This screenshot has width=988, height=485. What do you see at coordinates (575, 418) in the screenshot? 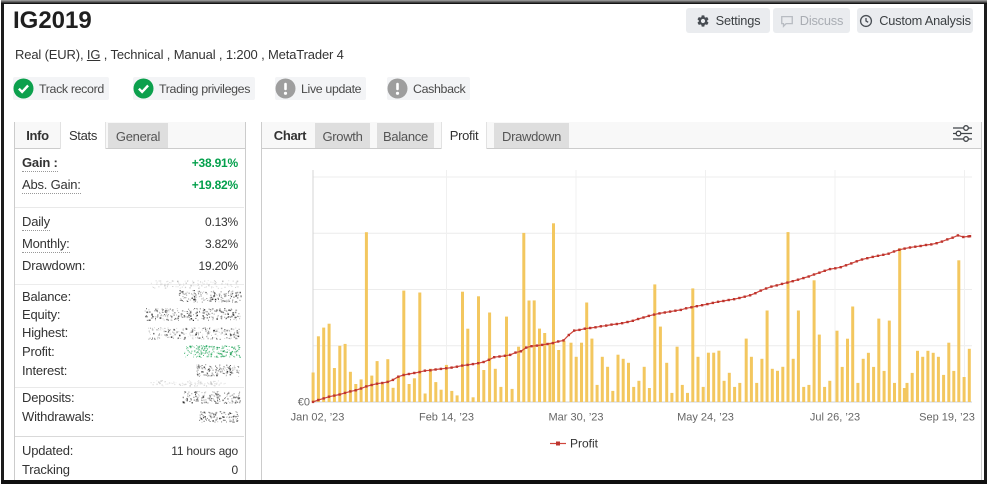
I see `svg-text: Mar 30, ’23` at bounding box center [575, 418].